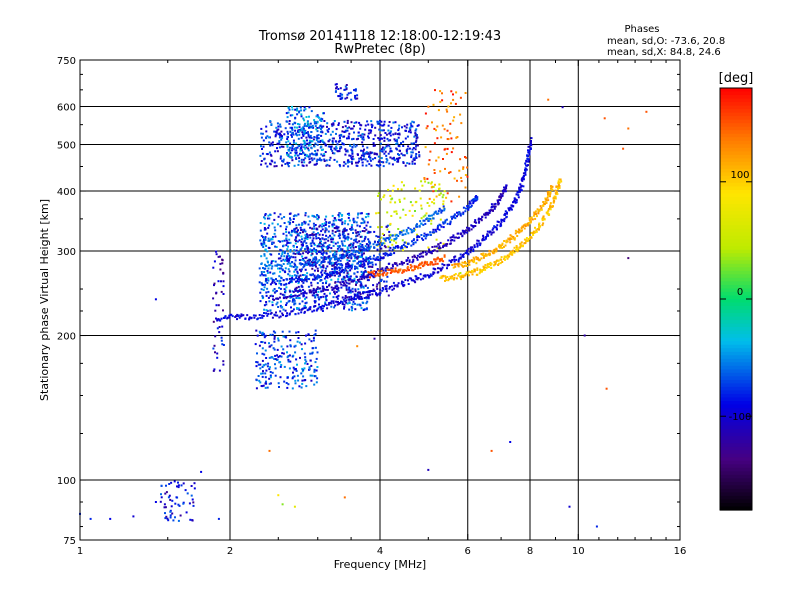  Describe the element at coordinates (282, 504) in the screenshot. I see `isolated-point` at that location.